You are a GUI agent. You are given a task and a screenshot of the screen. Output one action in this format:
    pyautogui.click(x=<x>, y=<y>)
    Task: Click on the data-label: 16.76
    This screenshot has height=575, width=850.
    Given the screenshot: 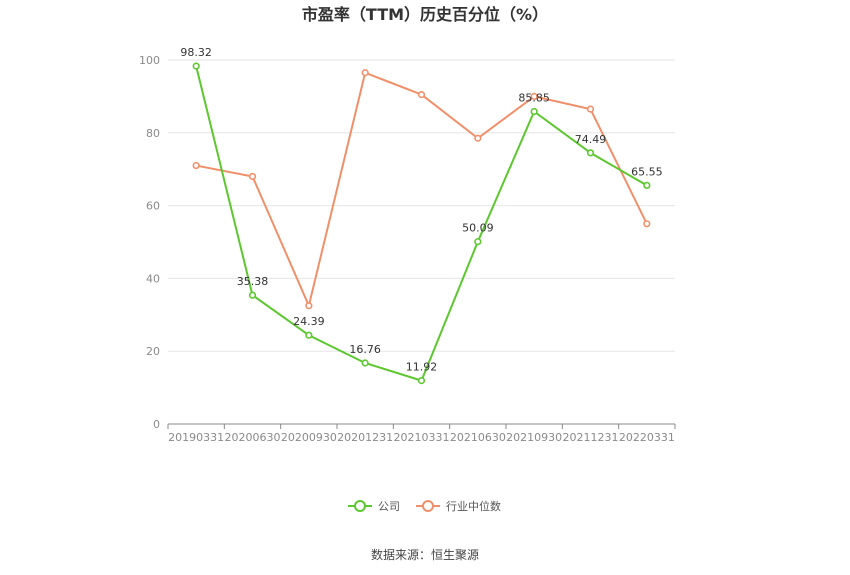 What is the action you would take?
    pyautogui.click(x=365, y=349)
    